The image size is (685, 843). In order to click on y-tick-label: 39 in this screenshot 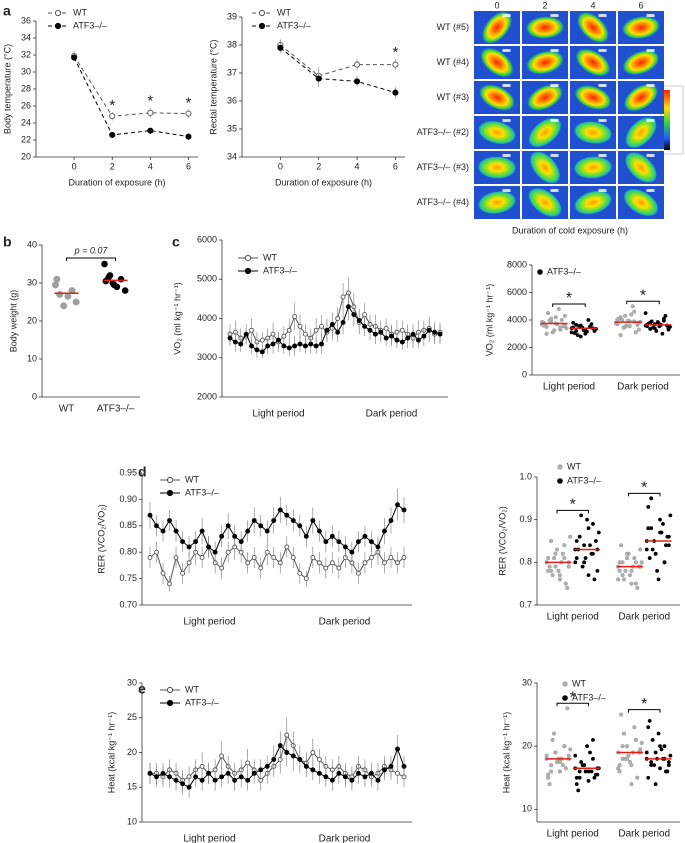, I will do `click(232, 16)`.